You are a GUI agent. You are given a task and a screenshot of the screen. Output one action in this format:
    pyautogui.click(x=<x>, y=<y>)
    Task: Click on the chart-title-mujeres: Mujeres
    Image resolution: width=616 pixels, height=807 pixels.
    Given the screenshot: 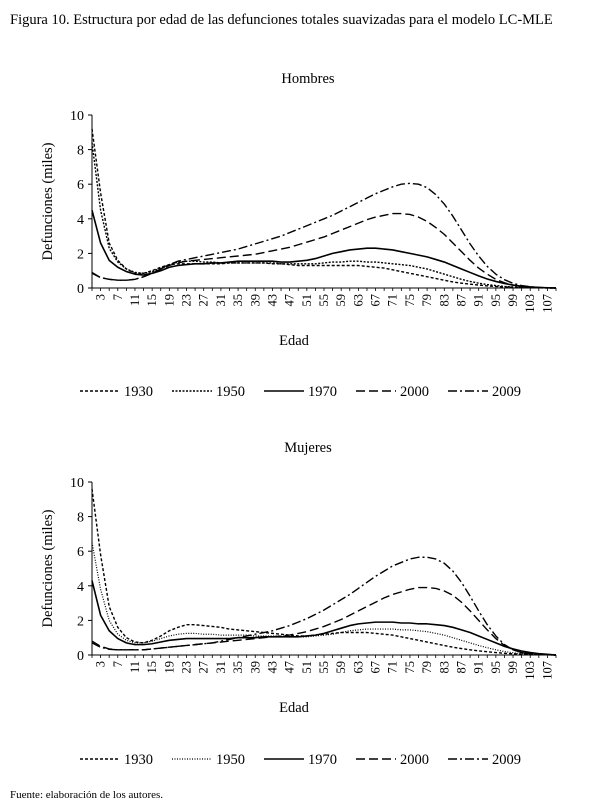 What is the action you would take?
    pyautogui.click(x=308, y=448)
    